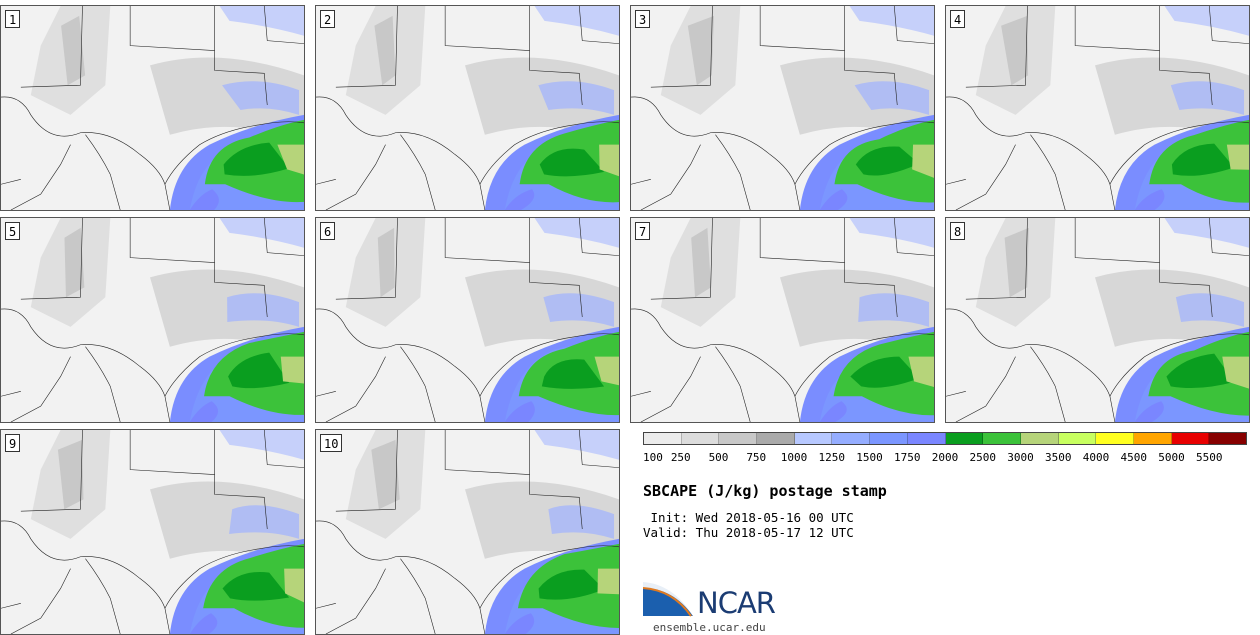 Image resolution: width=1260 pixels, height=635 pixels. Describe the element at coordinates (869, 457) in the screenshot. I see `colorbar-tick-label: 1500` at that location.